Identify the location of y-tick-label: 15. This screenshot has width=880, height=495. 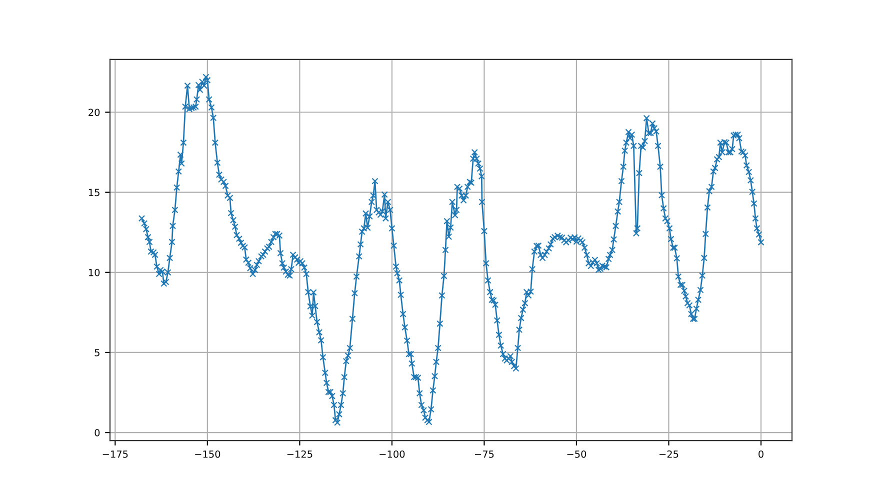
(94, 192).